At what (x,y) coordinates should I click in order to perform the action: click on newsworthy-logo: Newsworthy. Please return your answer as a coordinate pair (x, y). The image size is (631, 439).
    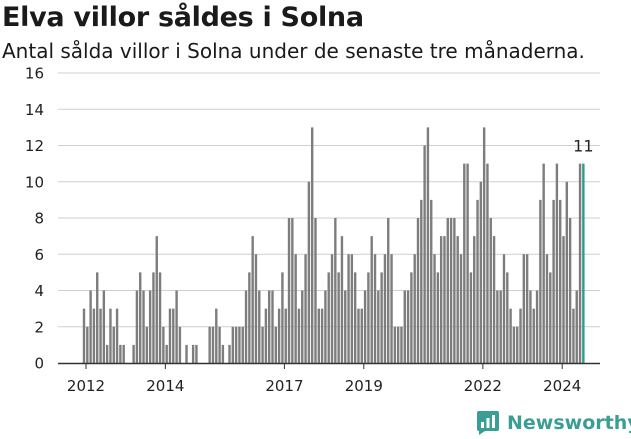
    Looking at the image, I should click on (553, 423).